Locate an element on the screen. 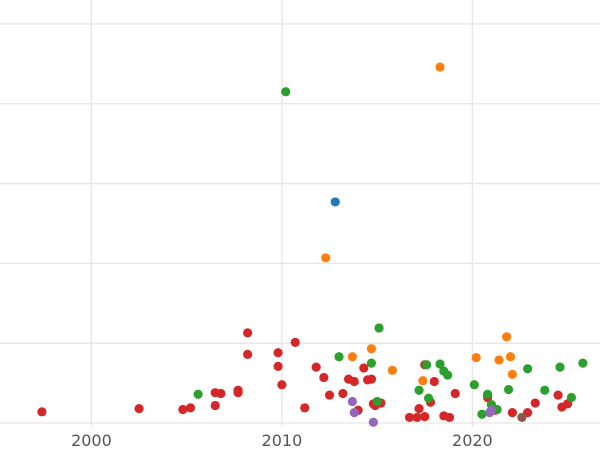 Image resolution: width=600 pixels, height=450 pixels. data-point-blue is located at coordinates (335, 202).